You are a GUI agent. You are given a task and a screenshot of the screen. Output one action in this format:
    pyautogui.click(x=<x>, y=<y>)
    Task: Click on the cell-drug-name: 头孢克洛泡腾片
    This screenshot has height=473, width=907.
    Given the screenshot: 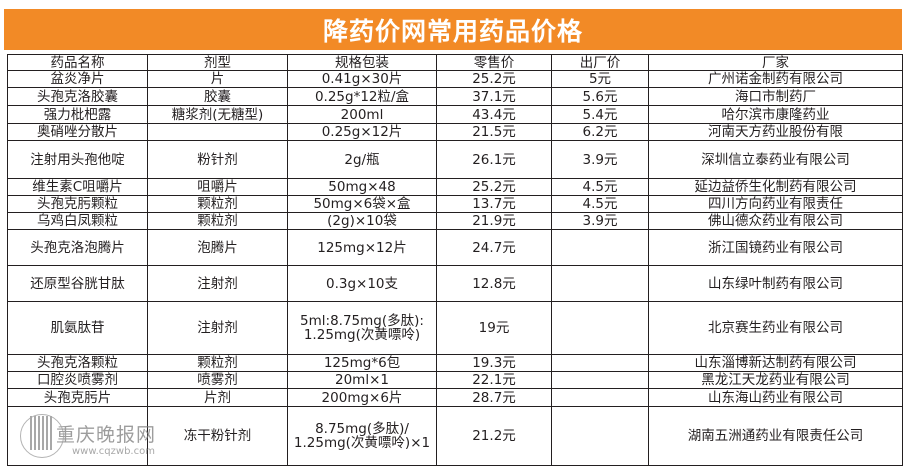 What is the action you would take?
    pyautogui.click(x=77, y=247)
    